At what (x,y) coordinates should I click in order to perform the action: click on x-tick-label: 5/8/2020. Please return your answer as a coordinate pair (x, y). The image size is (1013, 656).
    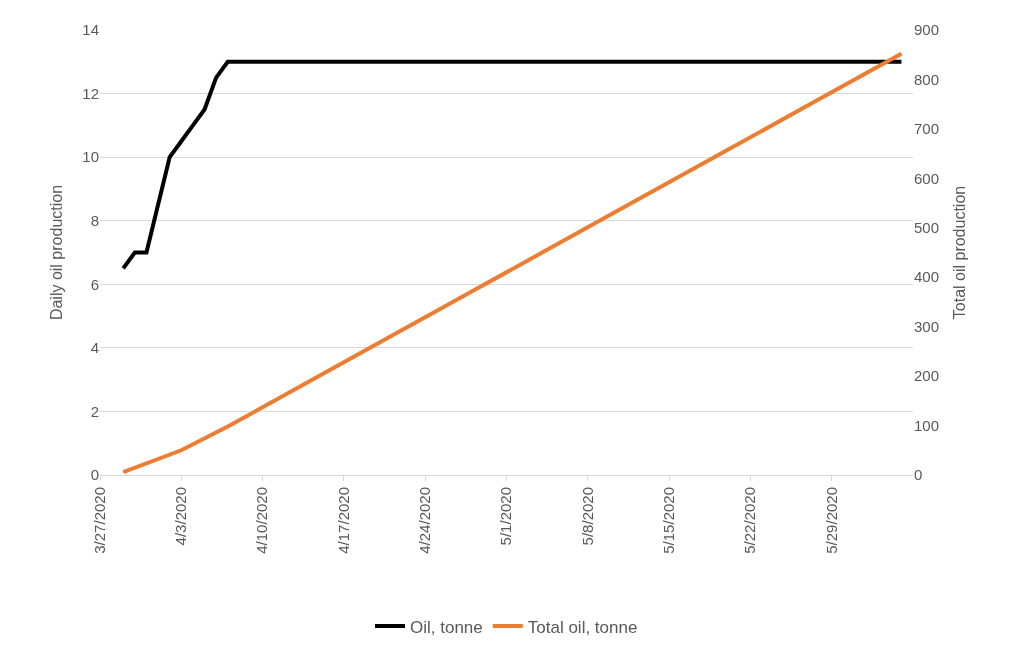
    Looking at the image, I should click on (587, 516).